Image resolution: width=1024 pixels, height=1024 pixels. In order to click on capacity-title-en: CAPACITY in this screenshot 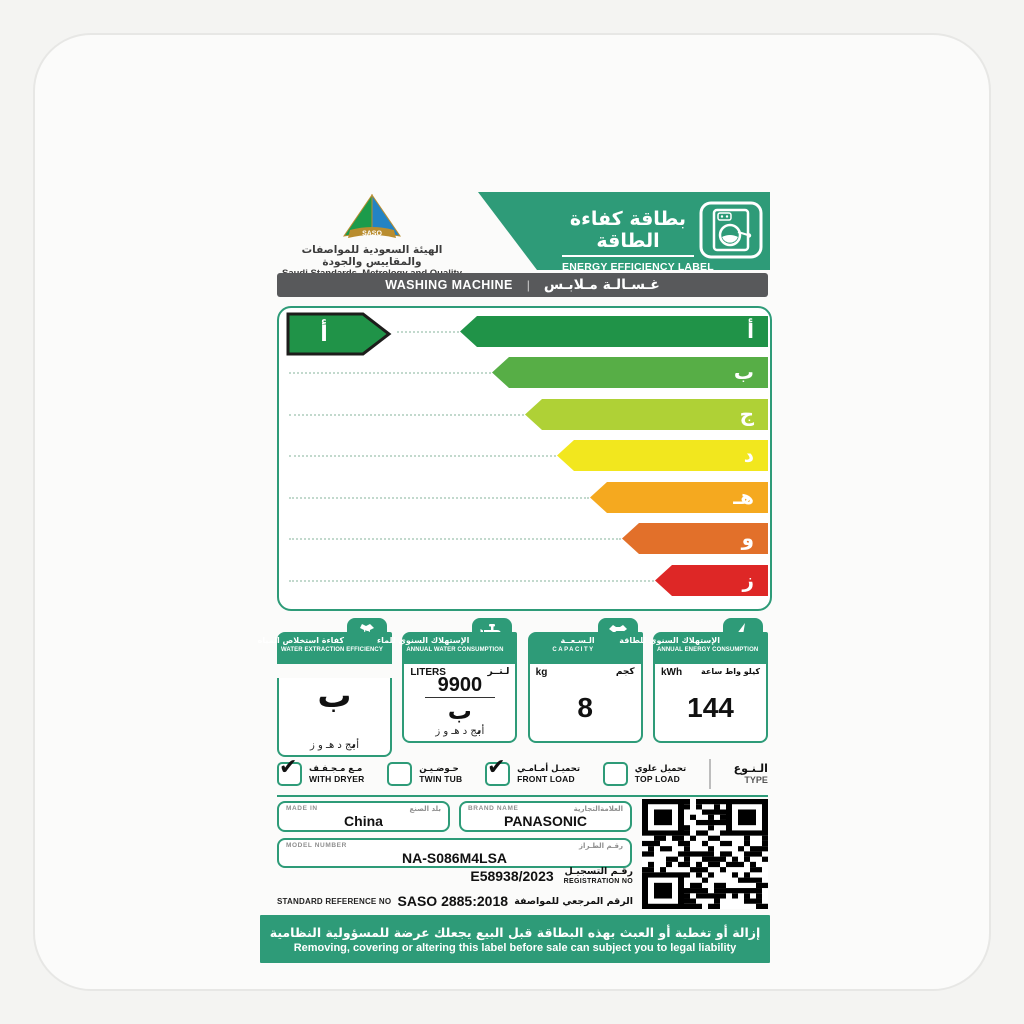, I will do `click(573, 650)`.